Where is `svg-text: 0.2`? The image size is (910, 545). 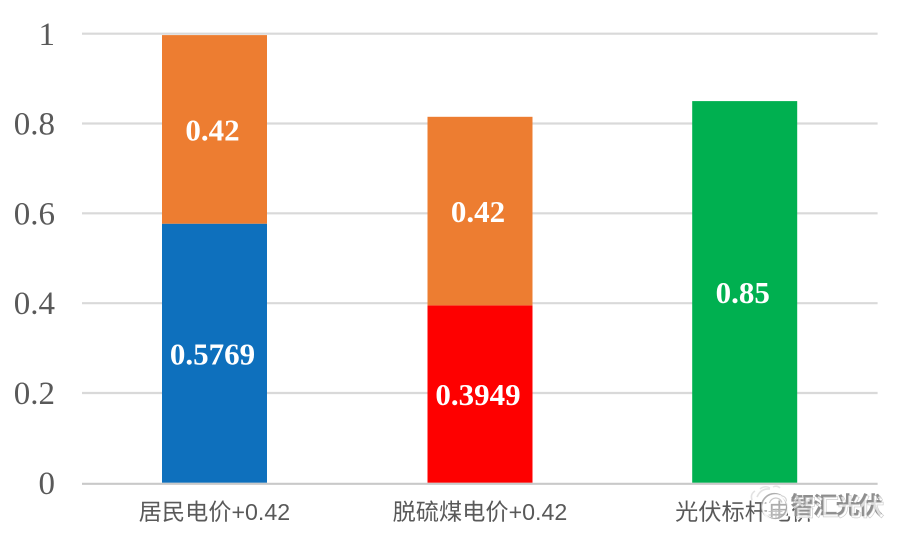 svg-text: 0.2 is located at coordinates (34, 394).